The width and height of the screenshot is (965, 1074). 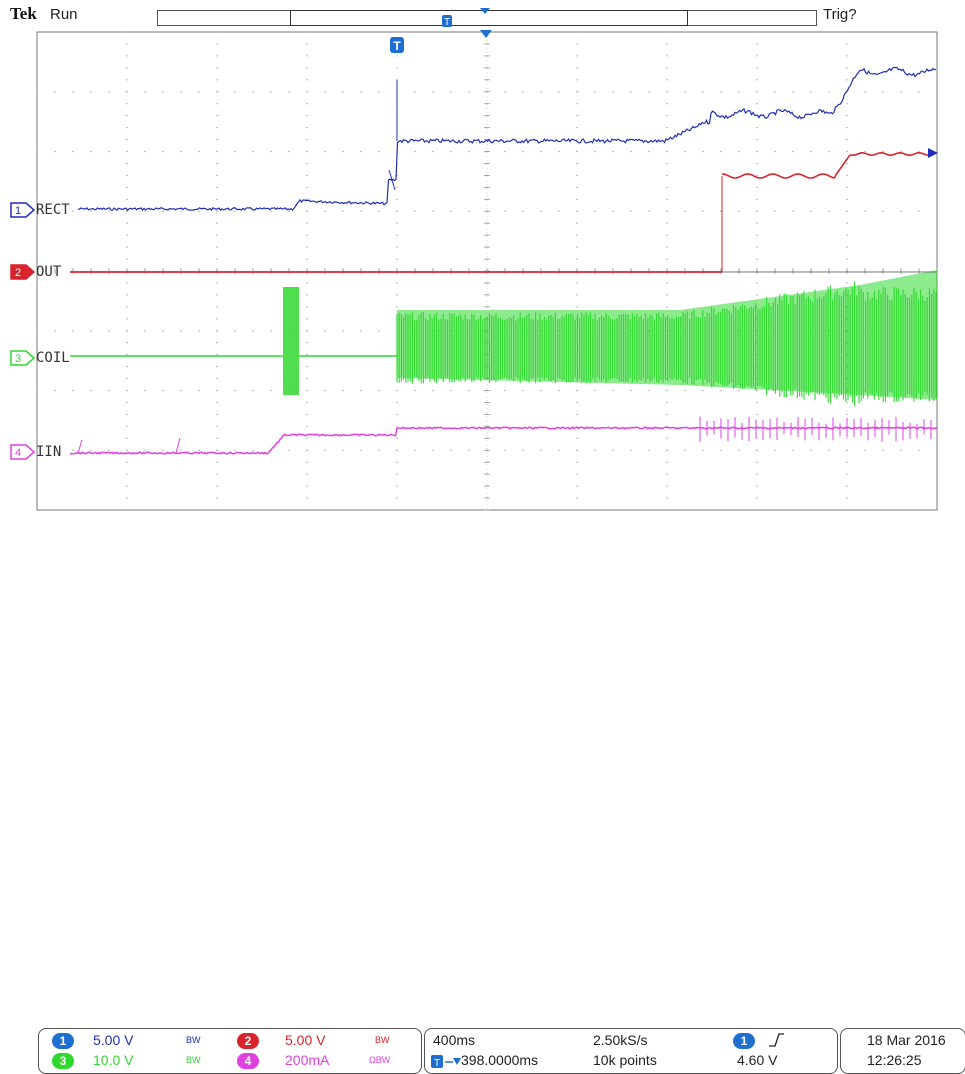 I want to click on trigger-position-letter: T, so click(x=447, y=22).